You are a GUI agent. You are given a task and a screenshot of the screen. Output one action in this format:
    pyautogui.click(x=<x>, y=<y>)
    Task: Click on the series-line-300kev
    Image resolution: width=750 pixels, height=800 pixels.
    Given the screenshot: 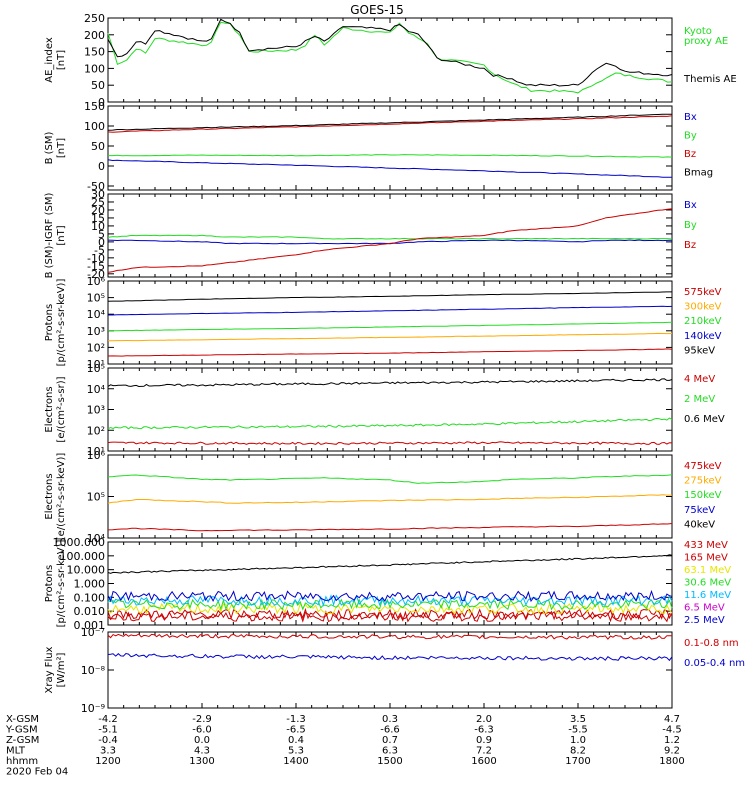 What is the action you would take?
    pyautogui.click(x=390, y=337)
    